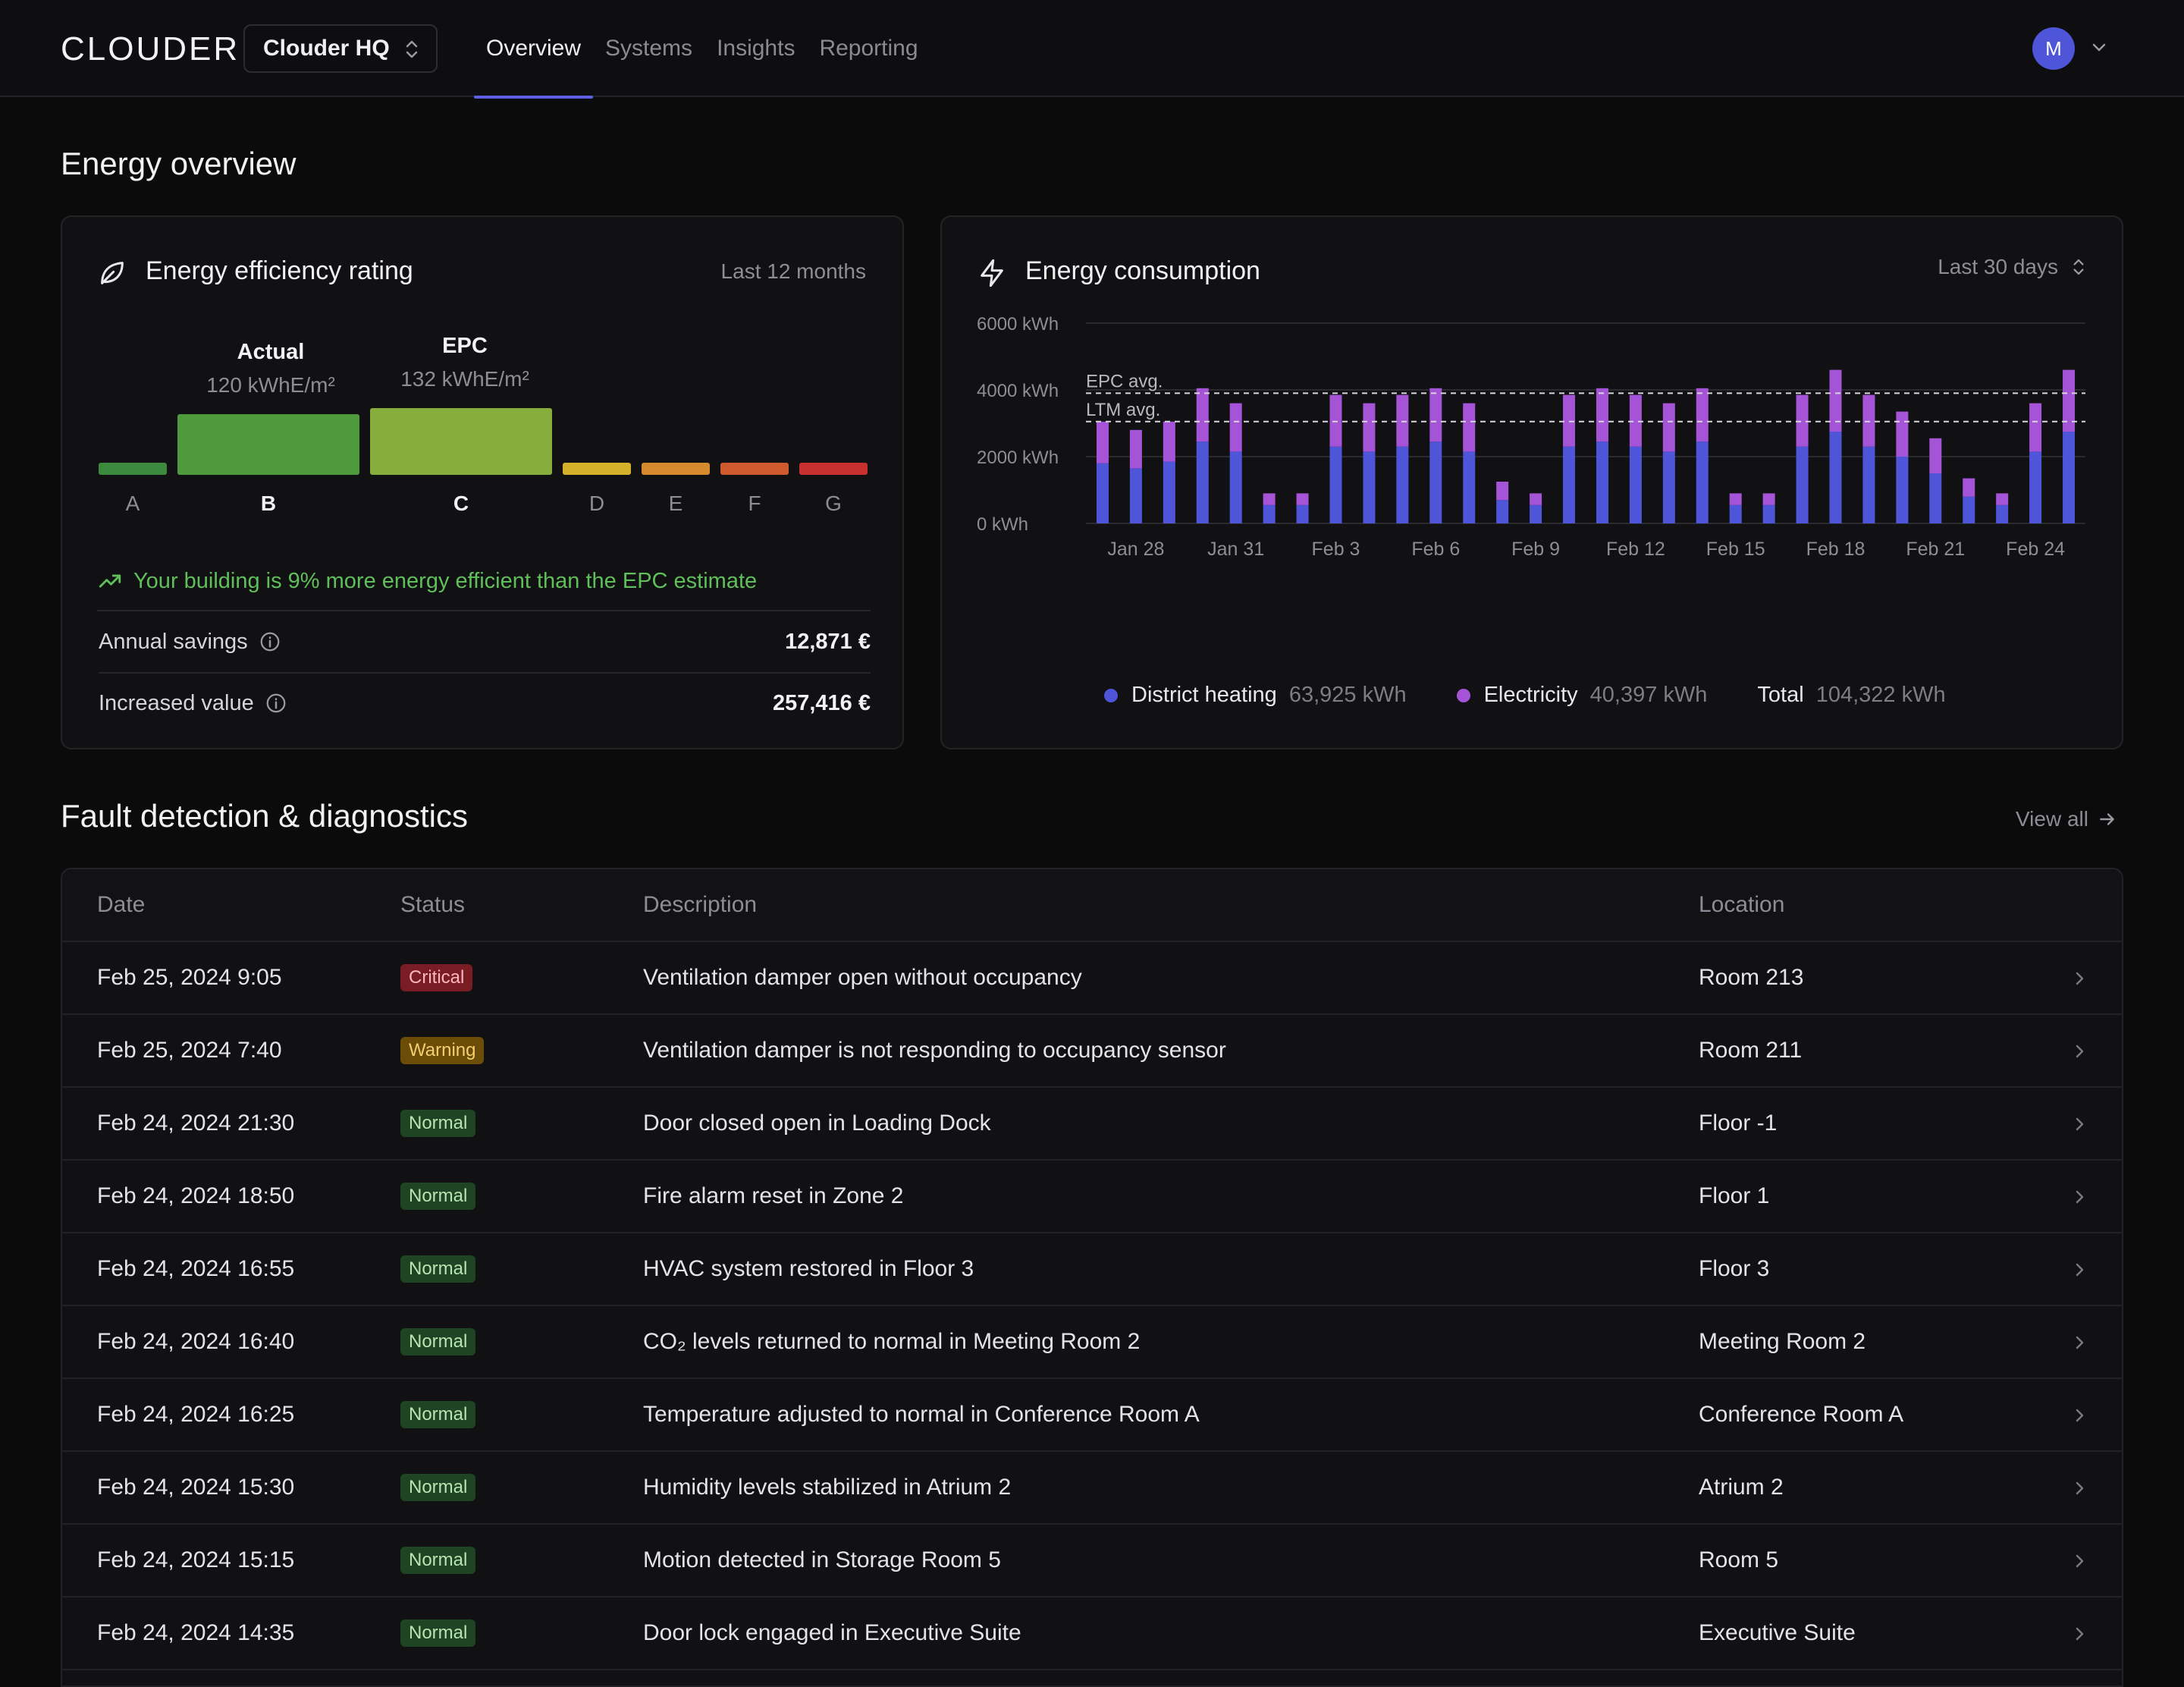  I want to click on column-header-date: Date, so click(121, 904).